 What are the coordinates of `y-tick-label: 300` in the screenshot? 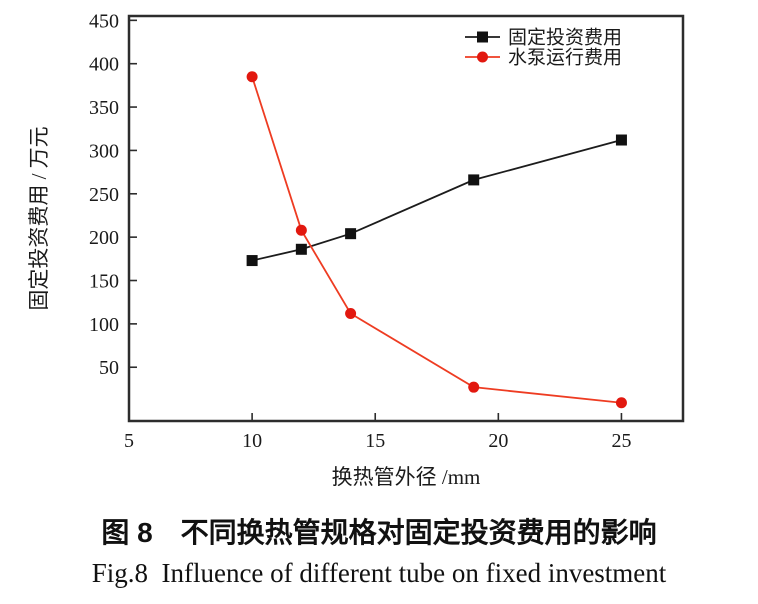 It's located at (104, 151).